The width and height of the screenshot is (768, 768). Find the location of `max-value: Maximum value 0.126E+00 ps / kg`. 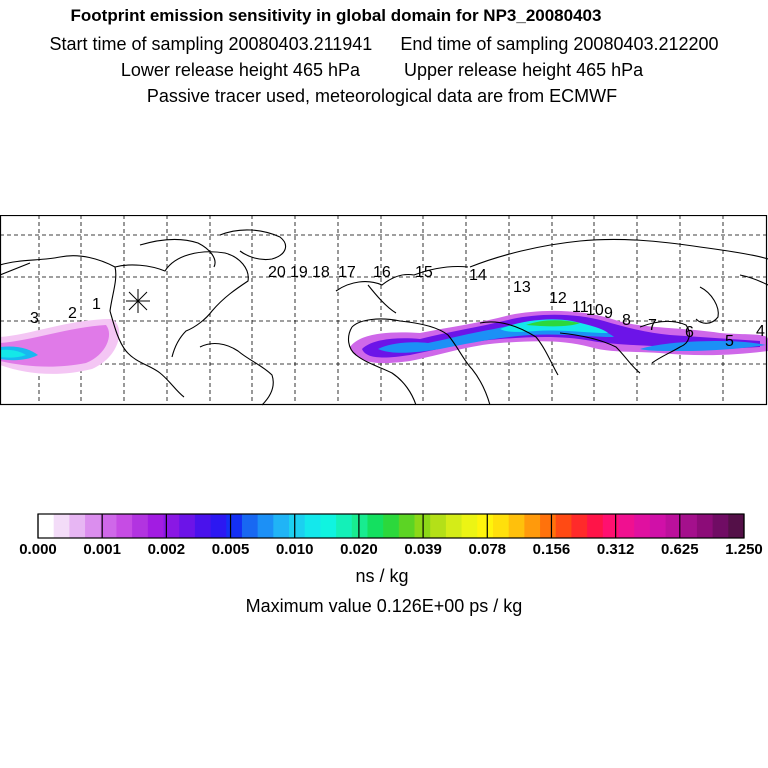

max-value: Maximum value 0.126E+00 ps / kg is located at coordinates (384, 606).